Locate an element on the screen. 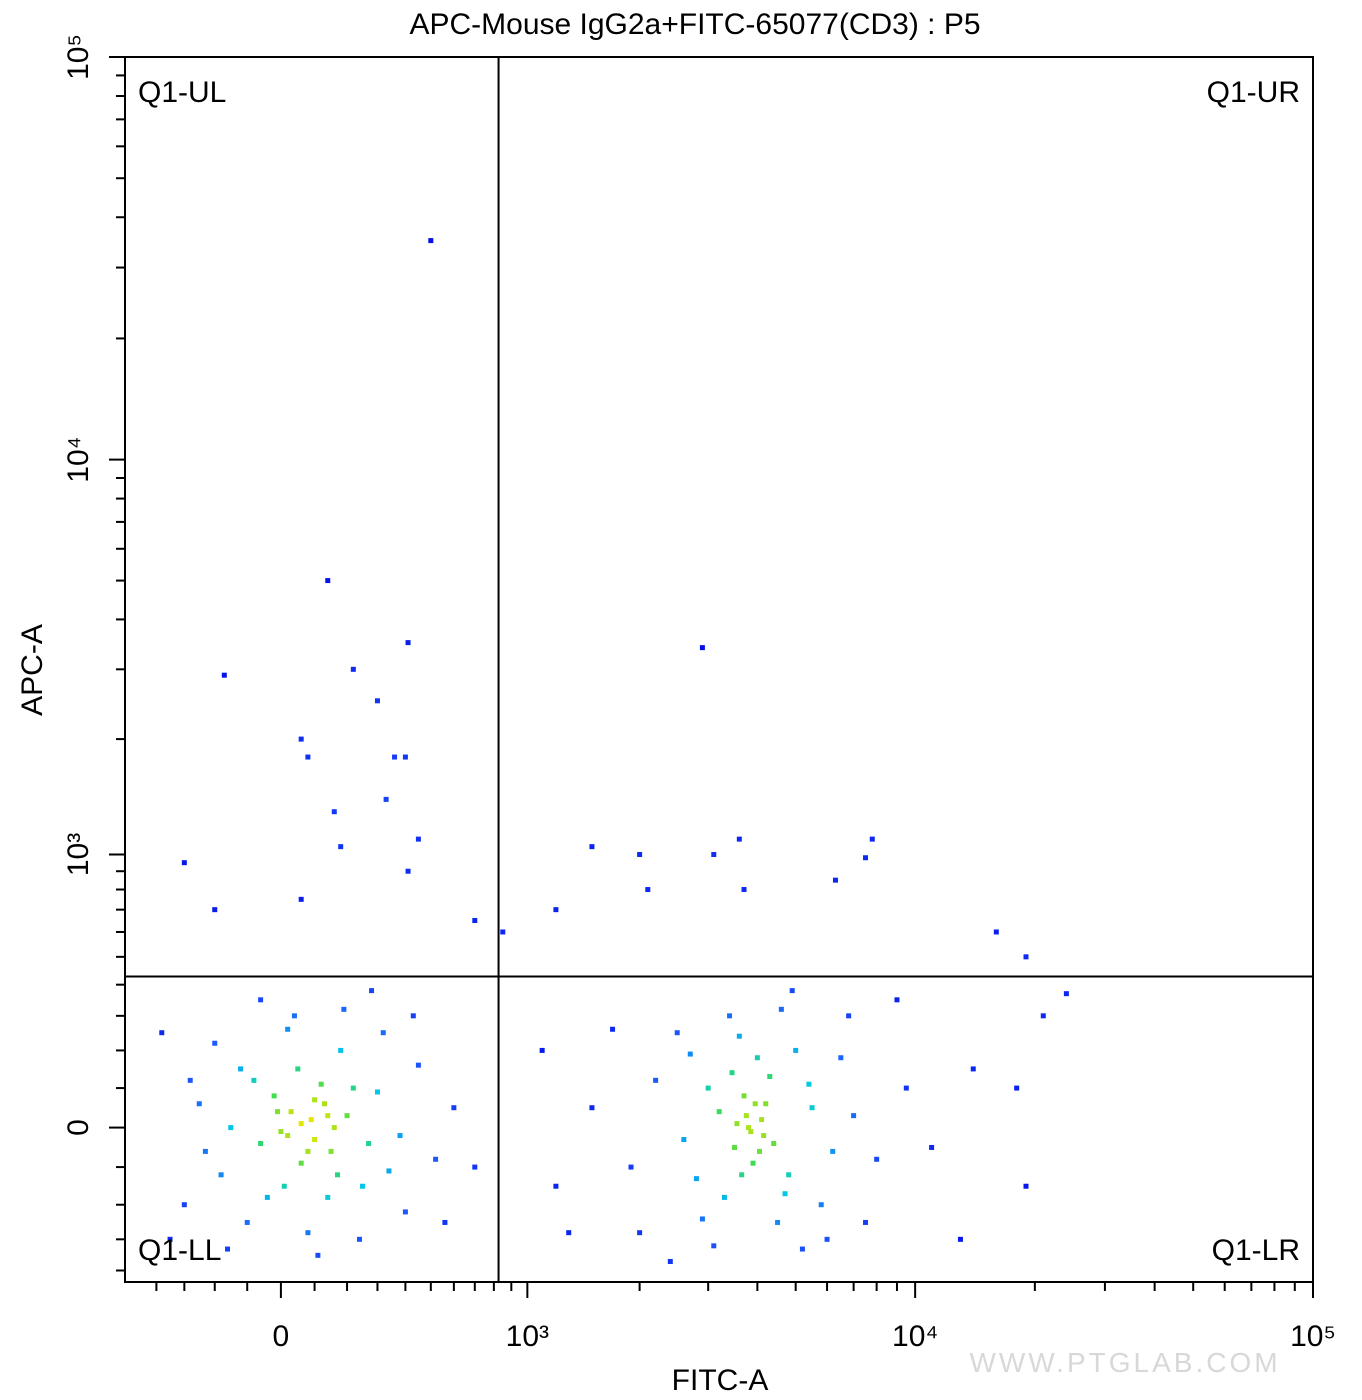 The height and width of the screenshot is (1400, 1362). x-tick-label: 10⁵ is located at coordinates (1313, 1336).